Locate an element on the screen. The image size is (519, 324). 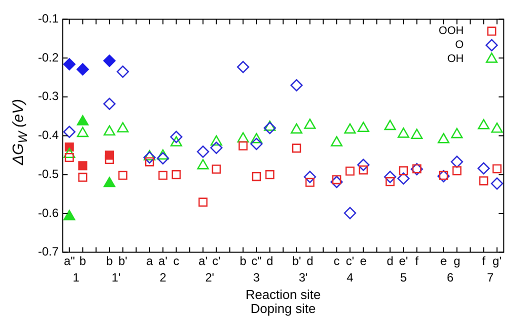
y-tick-label: -0.6 is located at coordinates (48, 213).